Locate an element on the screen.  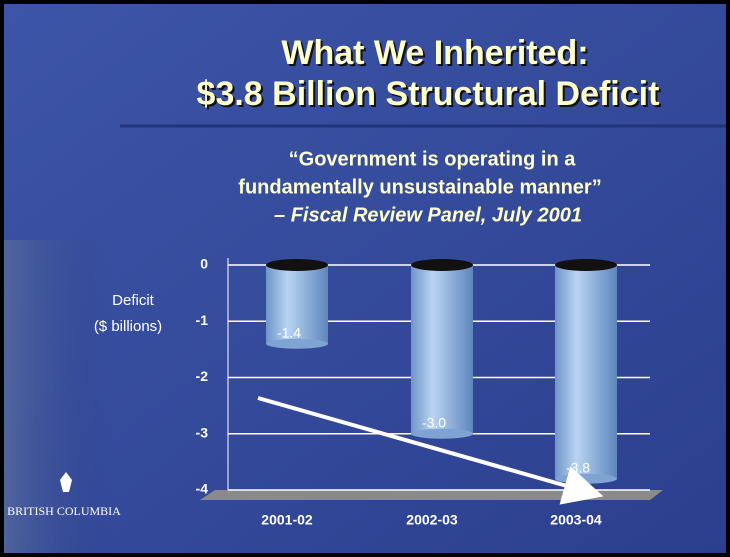
y-tick-label: -3 is located at coordinates (202, 432).